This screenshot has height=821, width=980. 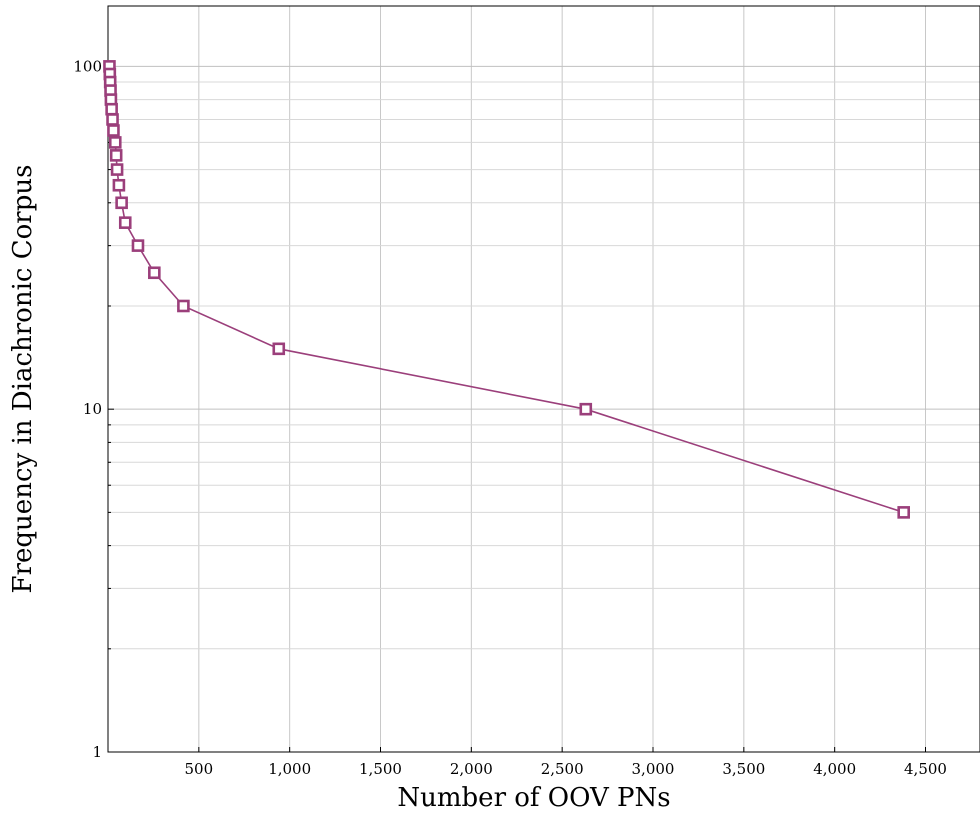 What do you see at coordinates (87, 66) in the screenshot?
I see `y-tick-label: 100` at bounding box center [87, 66].